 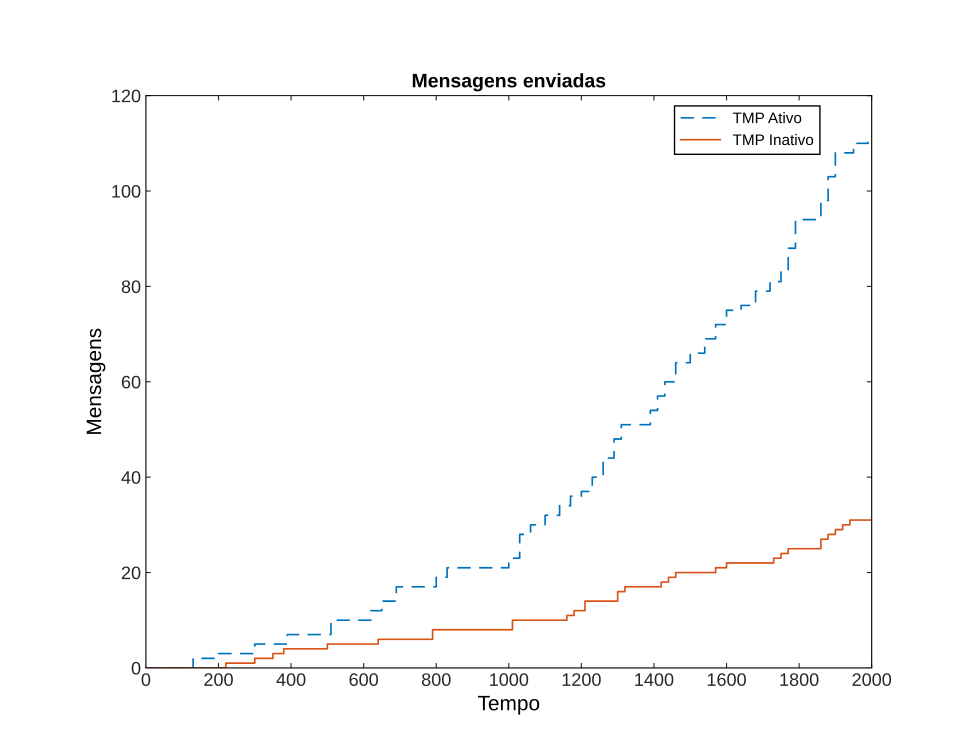 What do you see at coordinates (436, 679) in the screenshot?
I see `x-tick-label: 800` at bounding box center [436, 679].